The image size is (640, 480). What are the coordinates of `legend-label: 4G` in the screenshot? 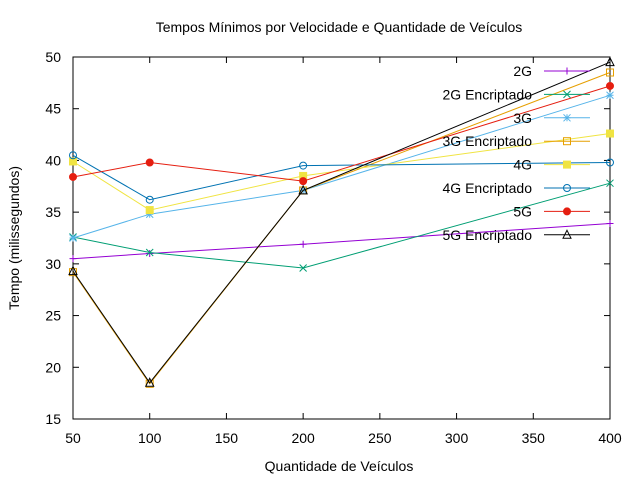 It's located at (522, 165).